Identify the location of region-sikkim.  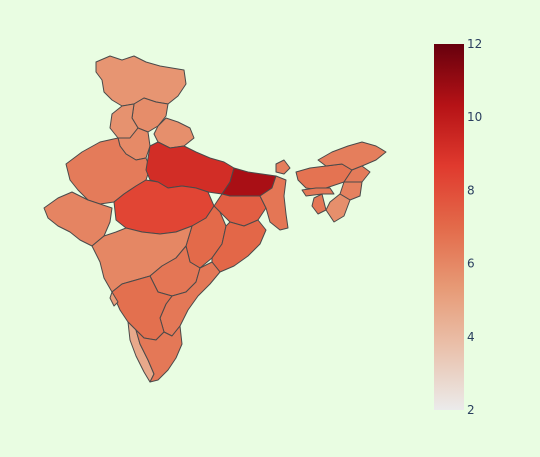
(283, 167).